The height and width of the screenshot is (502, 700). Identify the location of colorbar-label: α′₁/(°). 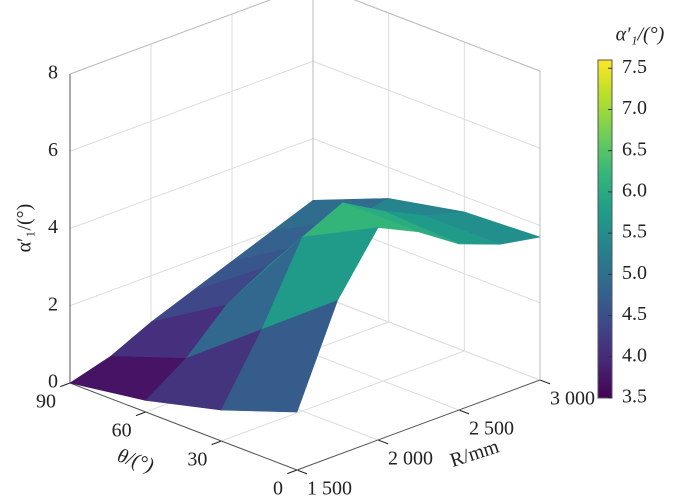
(640, 35).